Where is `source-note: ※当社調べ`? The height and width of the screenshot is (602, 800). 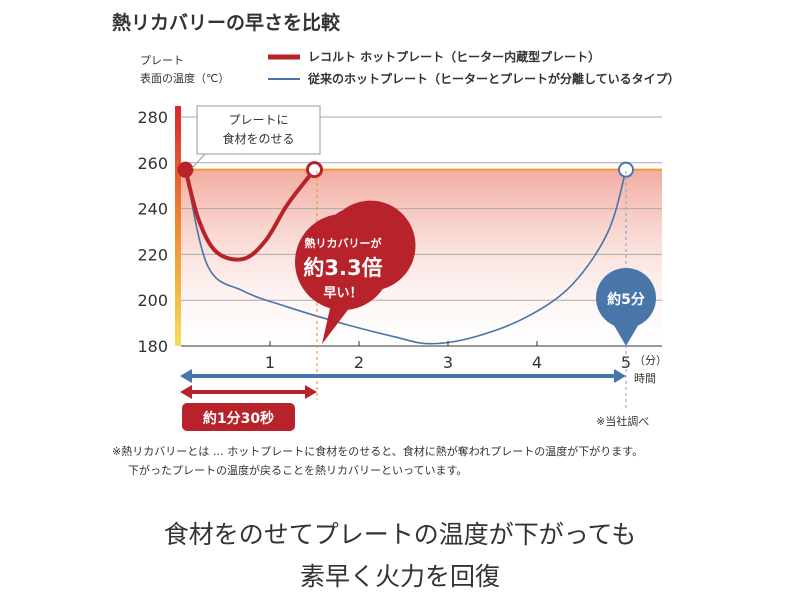 source-note: ※当社調べ is located at coordinates (623, 421).